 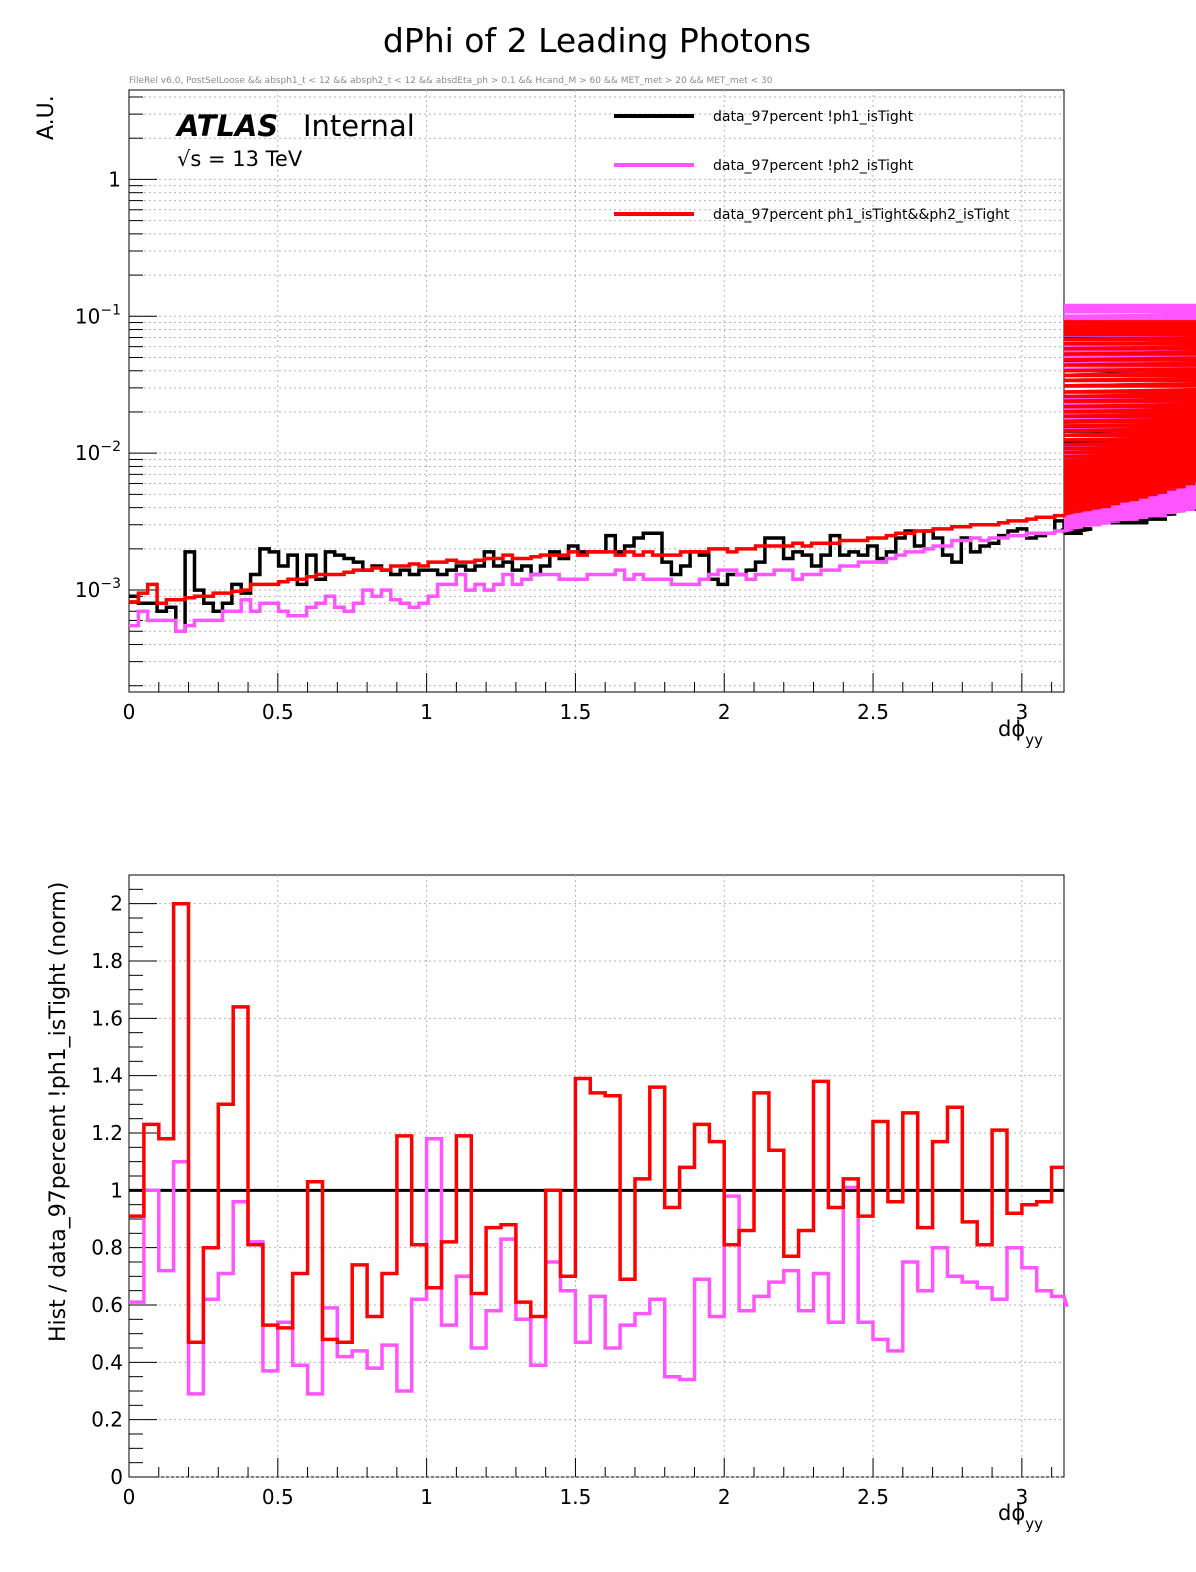 What do you see at coordinates (1034, 740) in the screenshot?
I see `top-x-axis-title-sub: yy` at bounding box center [1034, 740].